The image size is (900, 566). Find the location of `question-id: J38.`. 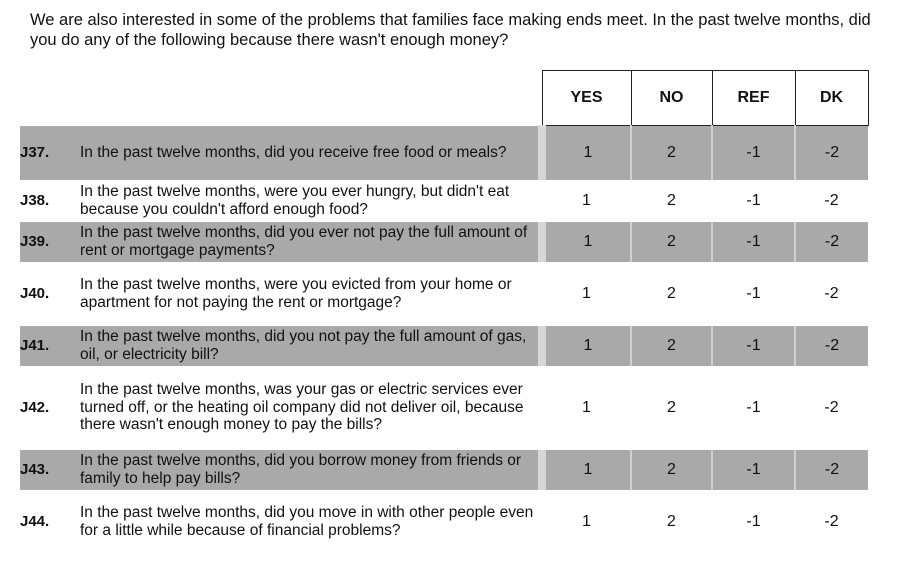

question-id: J38. is located at coordinates (50, 200).